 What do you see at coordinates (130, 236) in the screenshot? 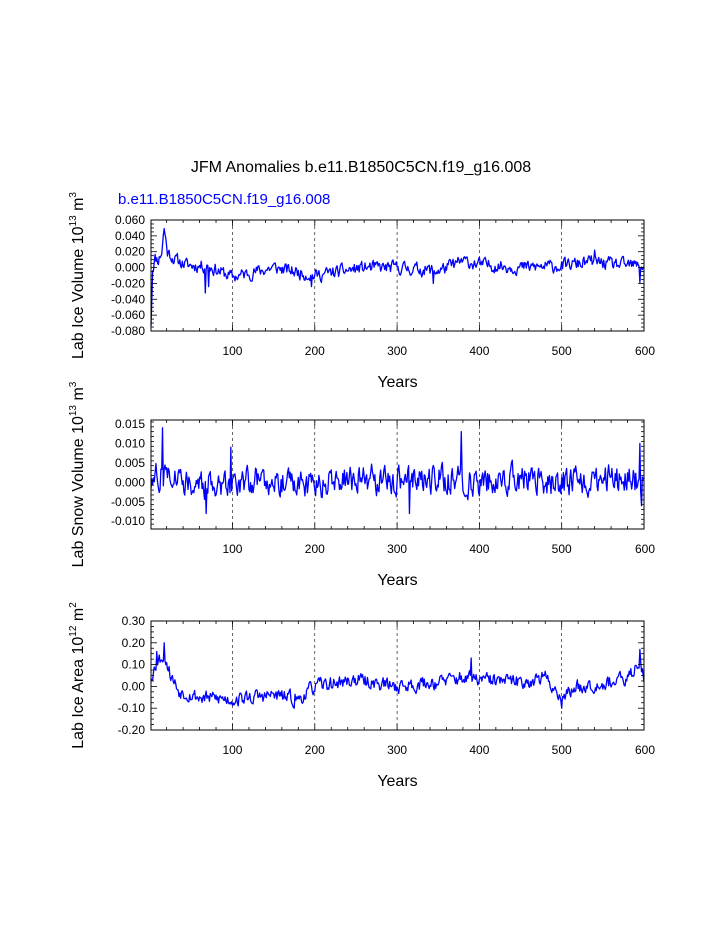
I see `y-tick-label: 0.040` at bounding box center [130, 236].